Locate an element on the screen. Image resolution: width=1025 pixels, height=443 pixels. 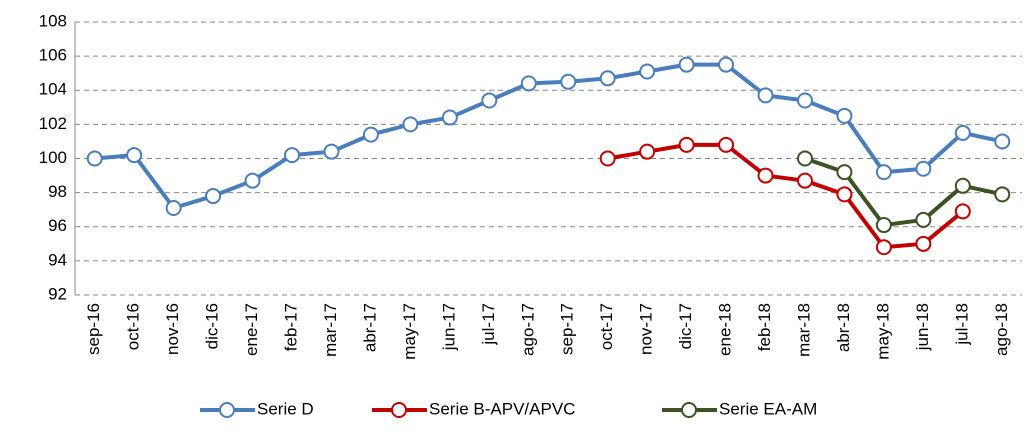
legend-item: Serie D is located at coordinates (257, 408).